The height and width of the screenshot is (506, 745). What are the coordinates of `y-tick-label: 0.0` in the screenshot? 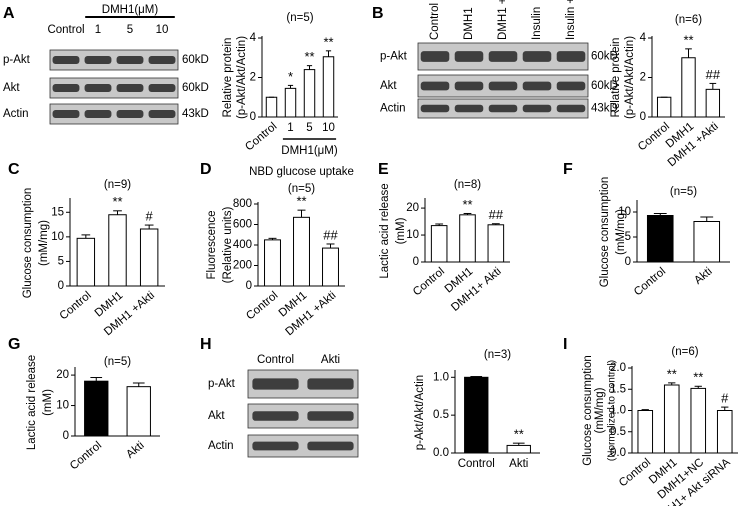 It's located at (441, 453).